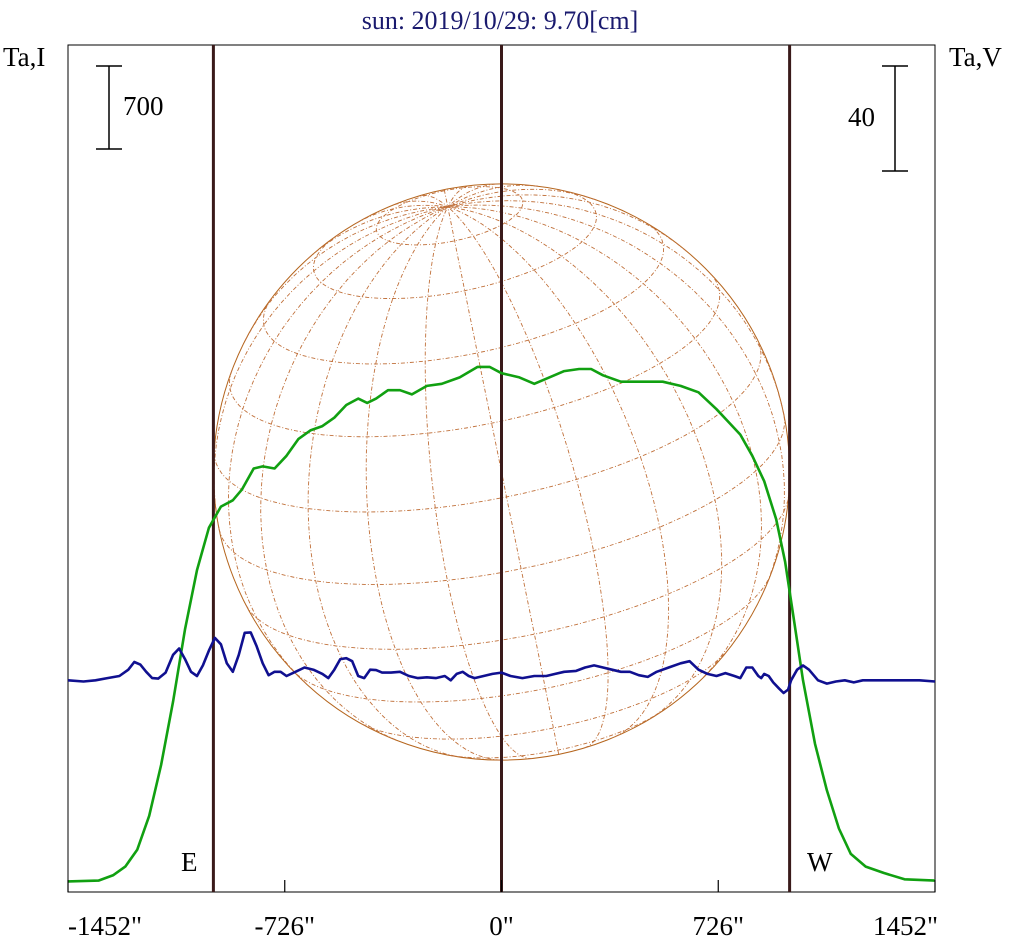  I want to click on left-scale-label: 700, so click(143, 106).